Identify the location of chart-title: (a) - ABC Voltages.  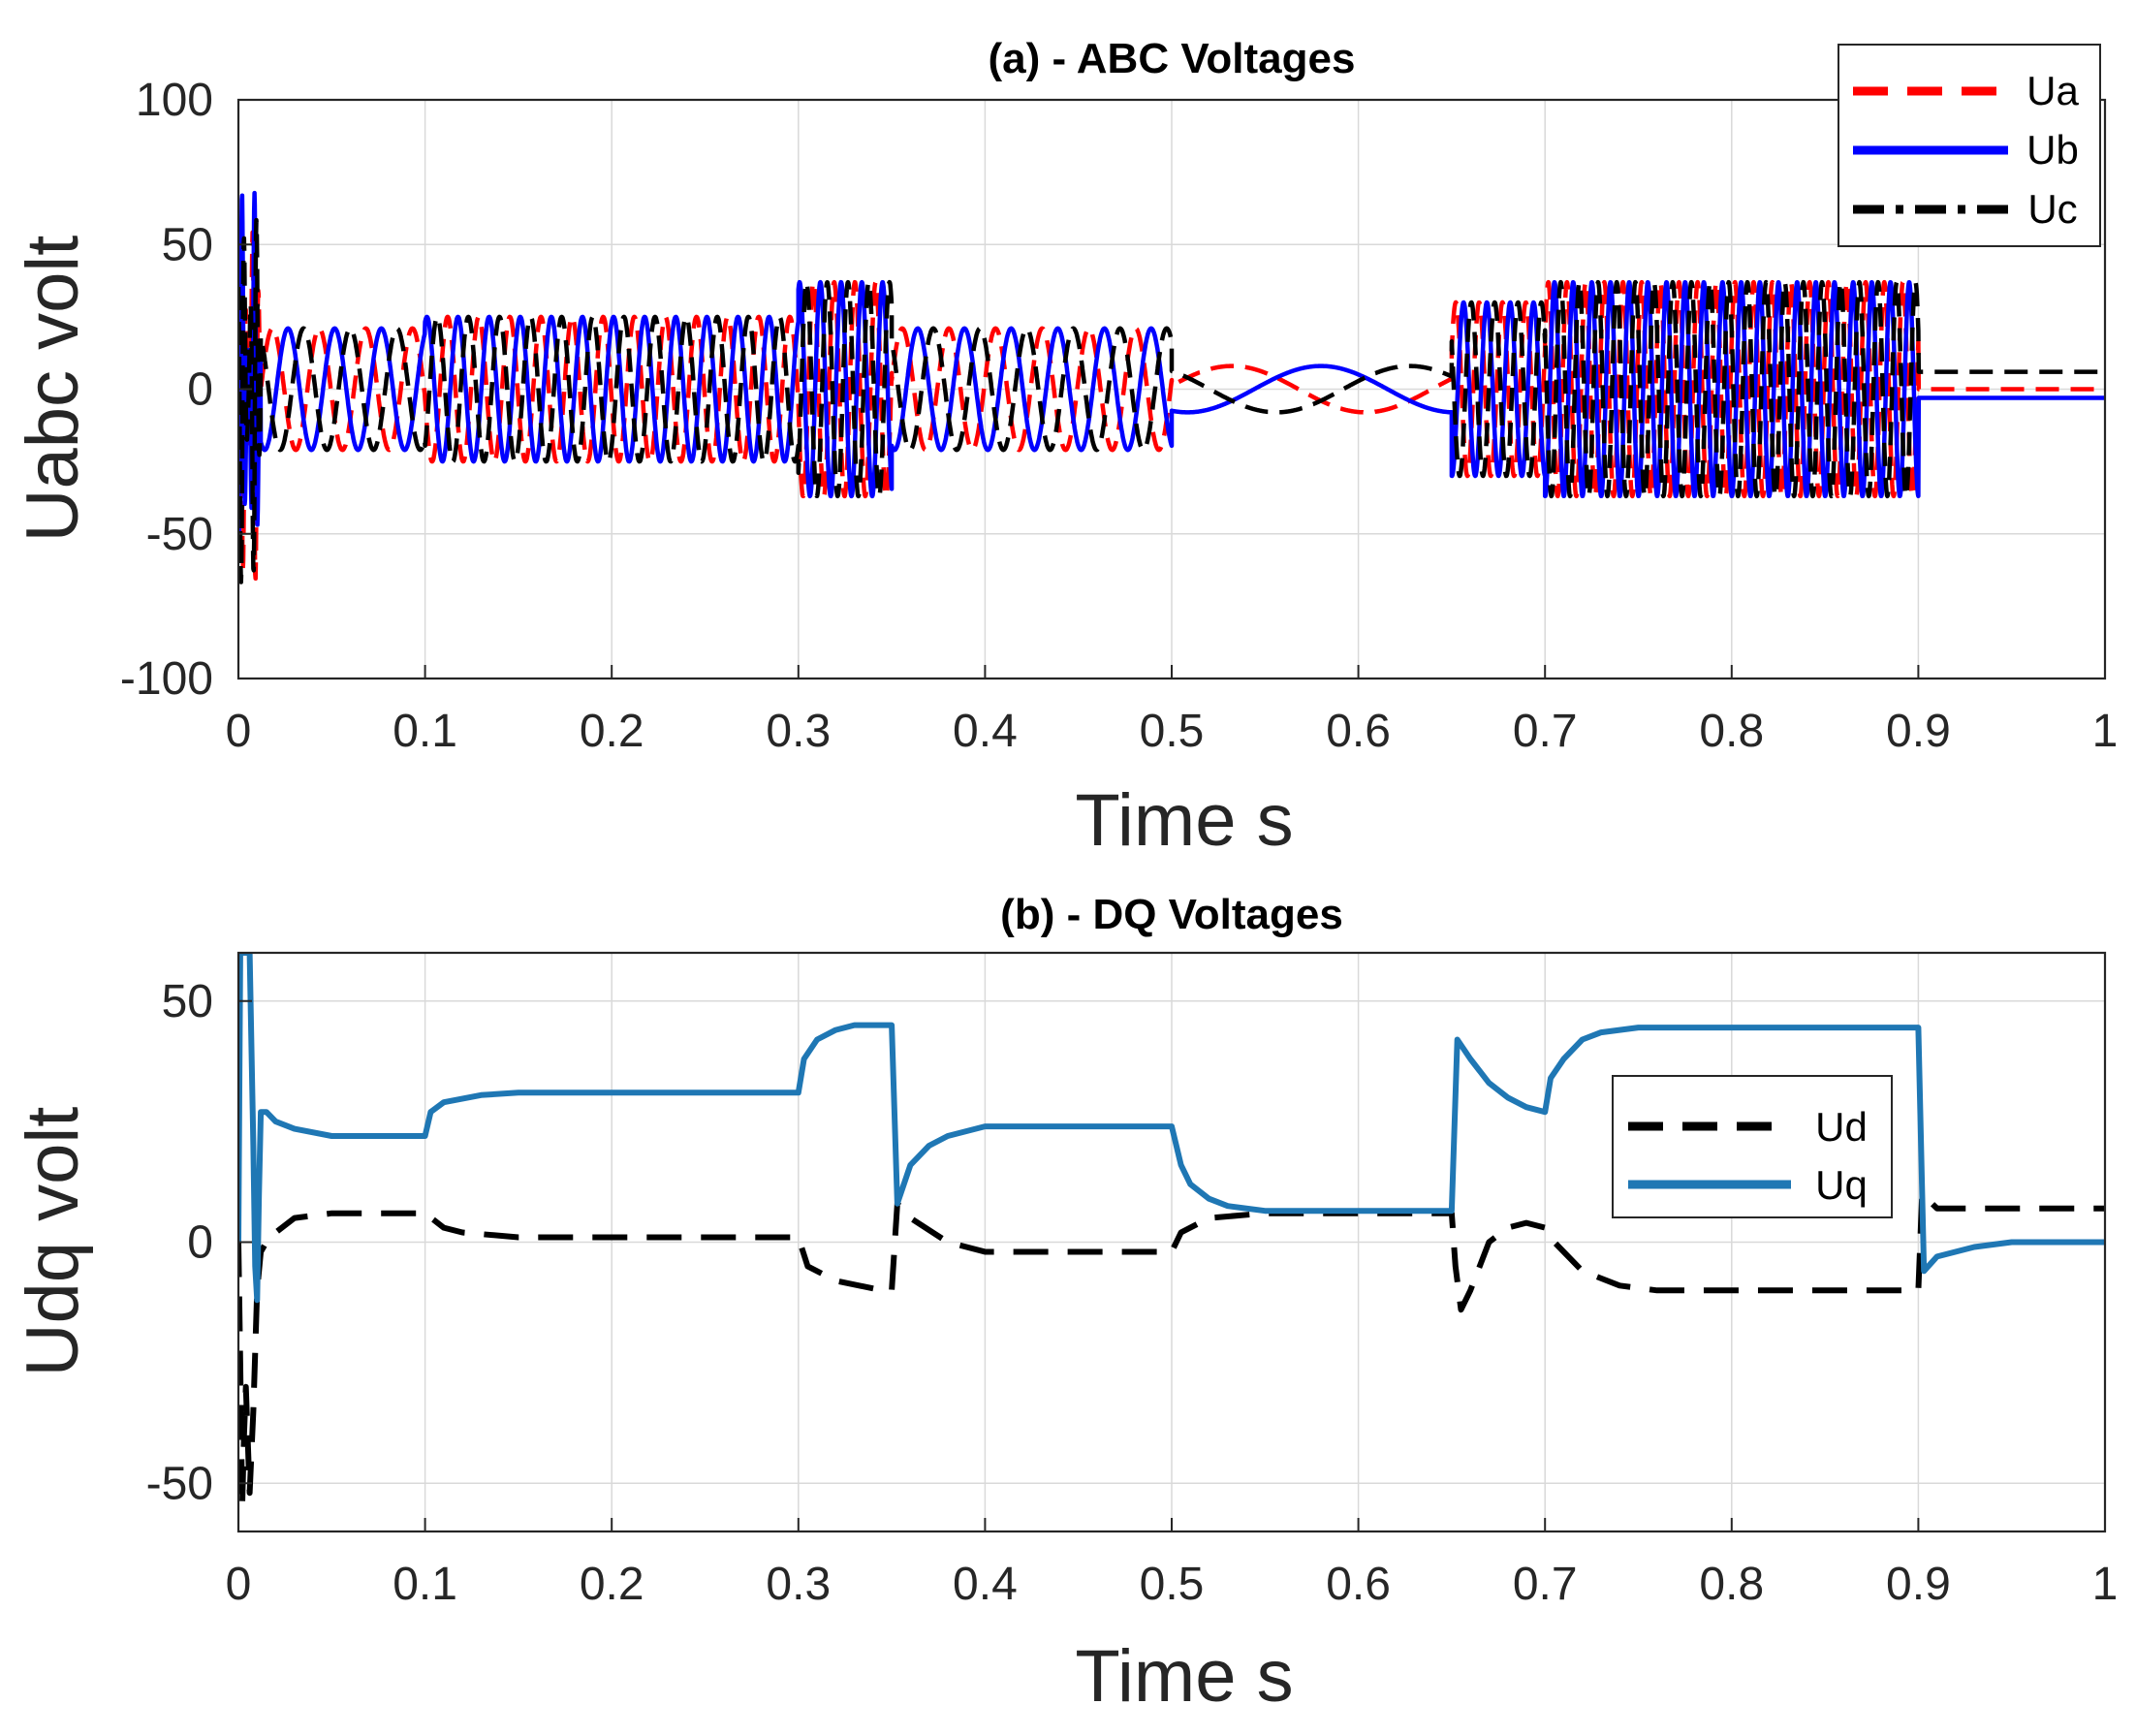
(1172, 58).